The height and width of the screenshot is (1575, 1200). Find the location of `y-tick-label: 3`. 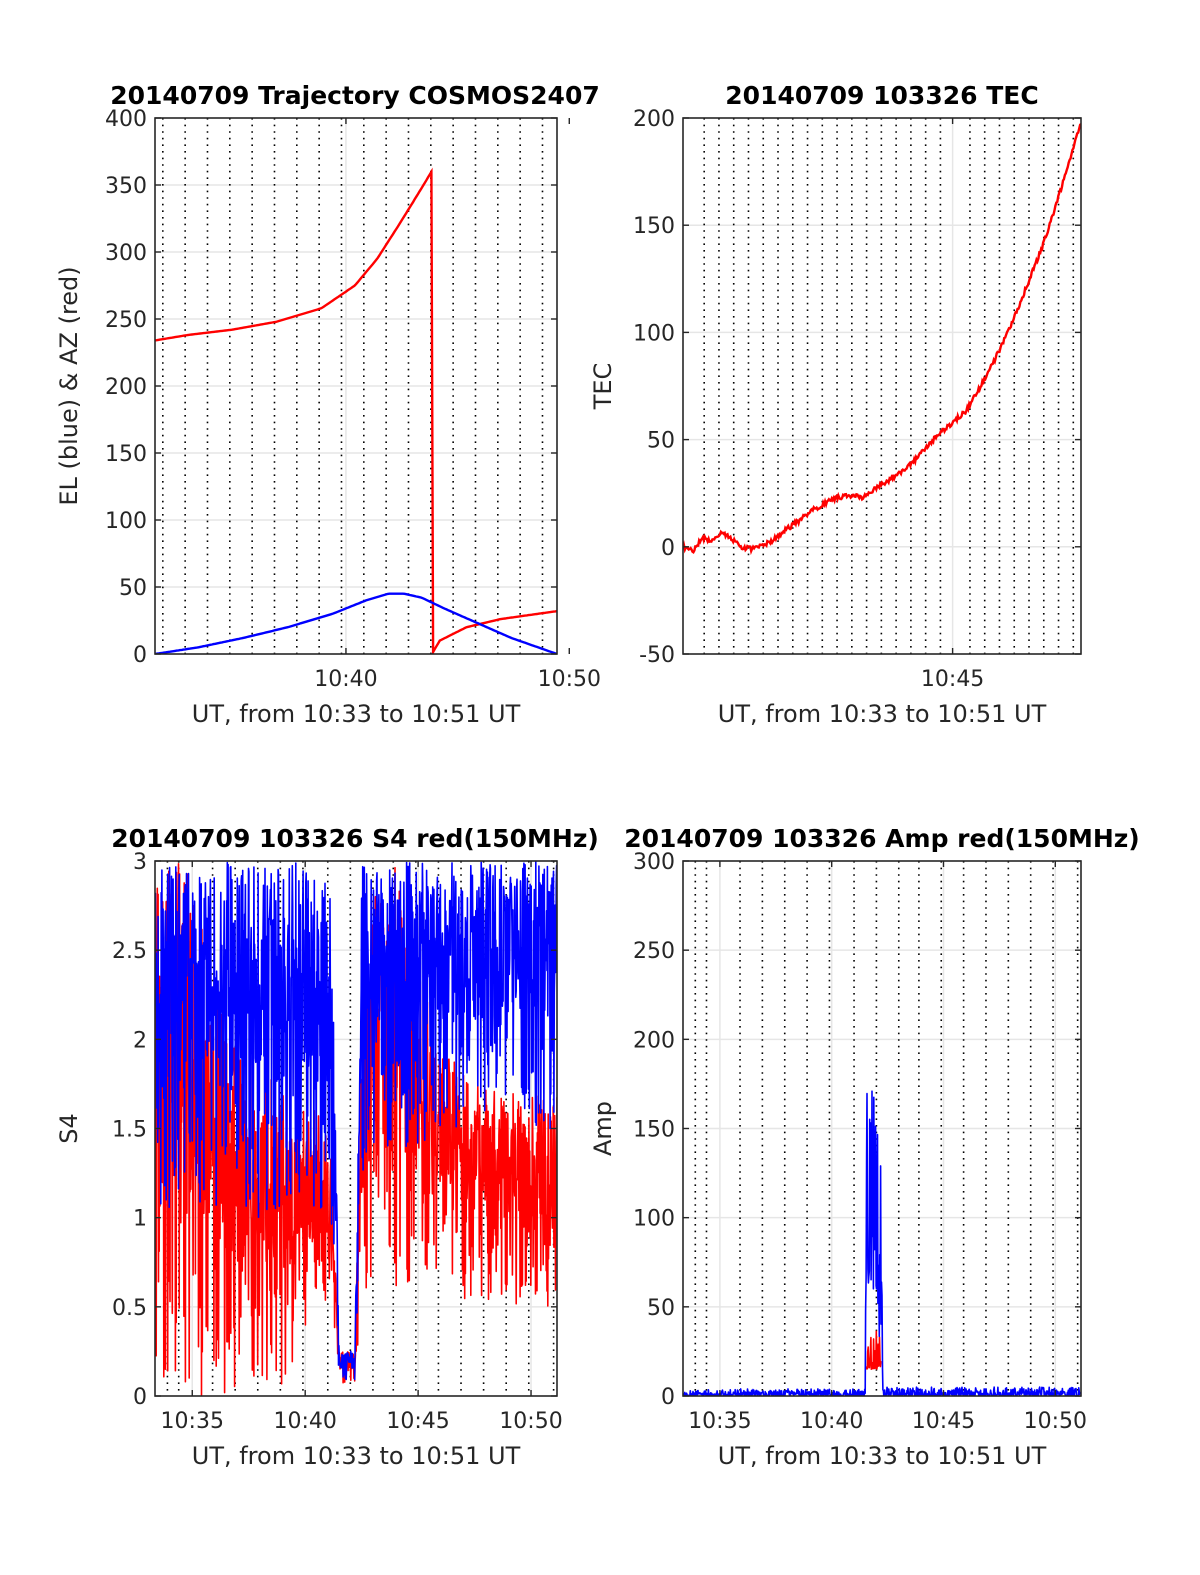

y-tick-label: 3 is located at coordinates (140, 862).